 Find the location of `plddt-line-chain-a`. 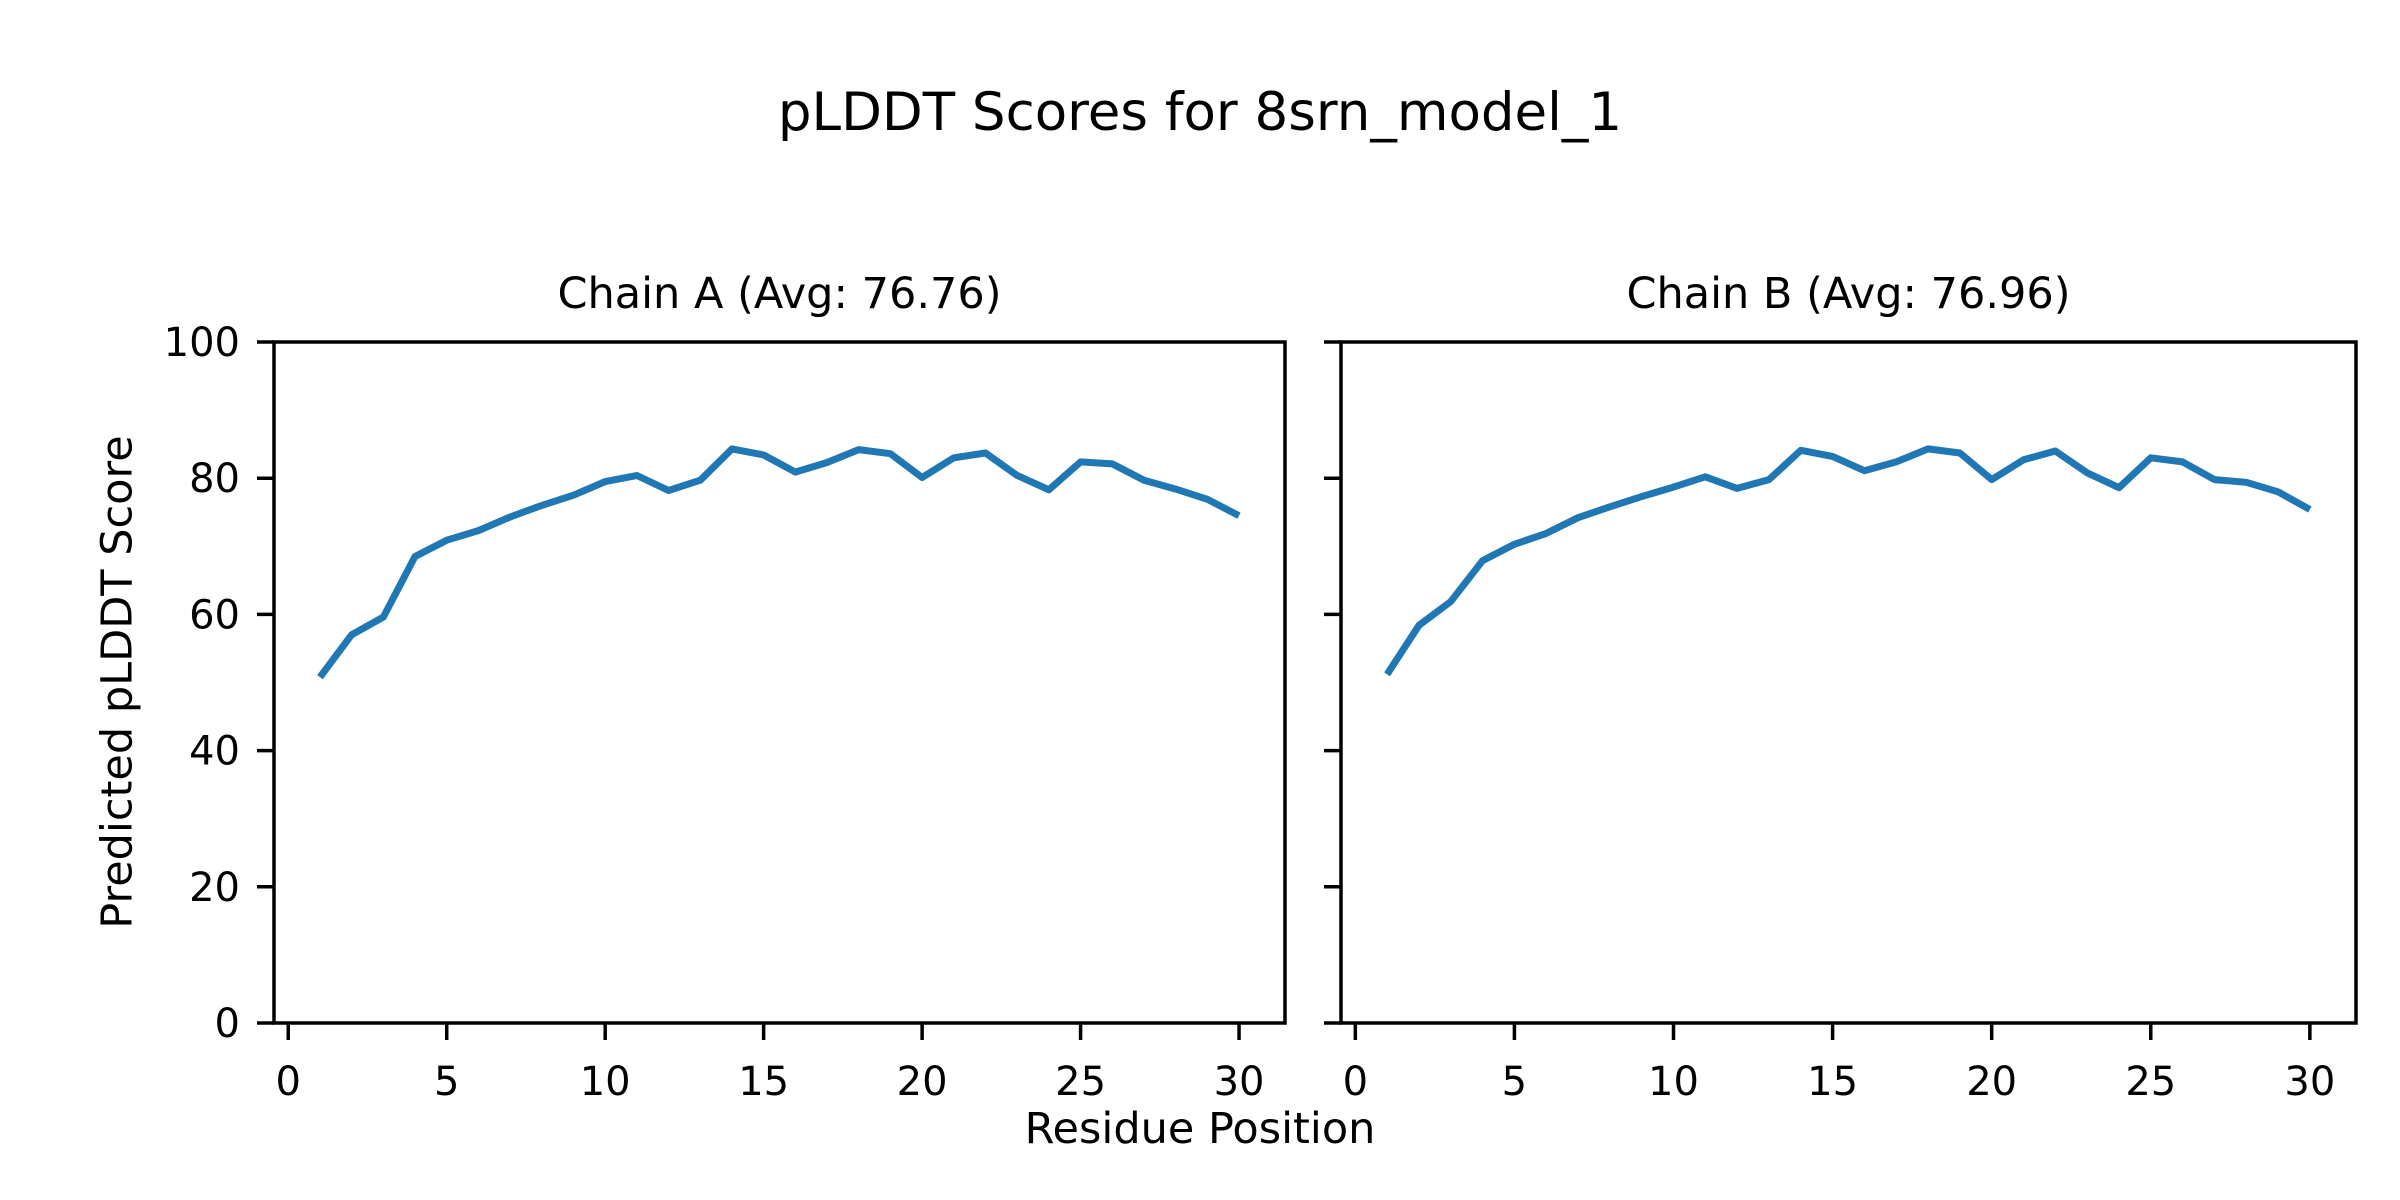

plddt-line-chain-a is located at coordinates (779, 562).